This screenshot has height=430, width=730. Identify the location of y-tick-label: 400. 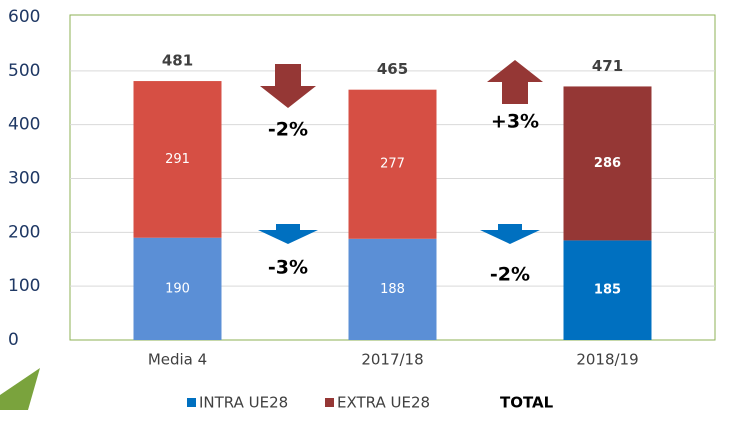
(24, 125).